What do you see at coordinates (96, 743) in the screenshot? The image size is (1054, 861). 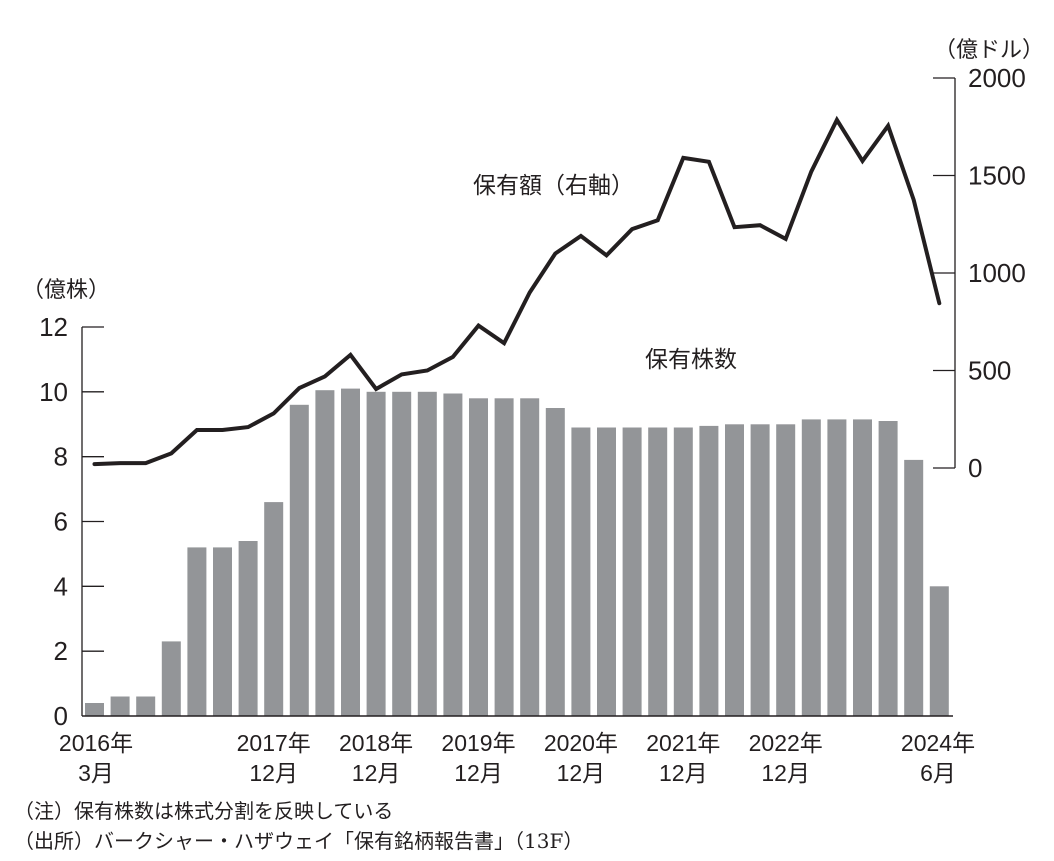 I see `x-tick-year: 2016年` at bounding box center [96, 743].